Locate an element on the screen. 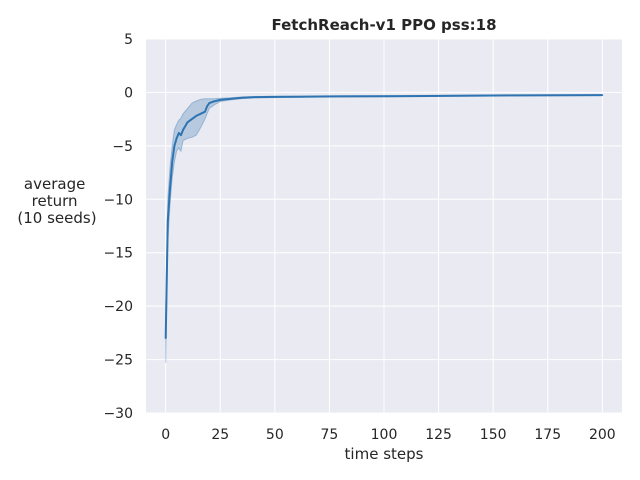 This screenshot has width=640, height=480. x-tick-label: 100 is located at coordinates (384, 435).